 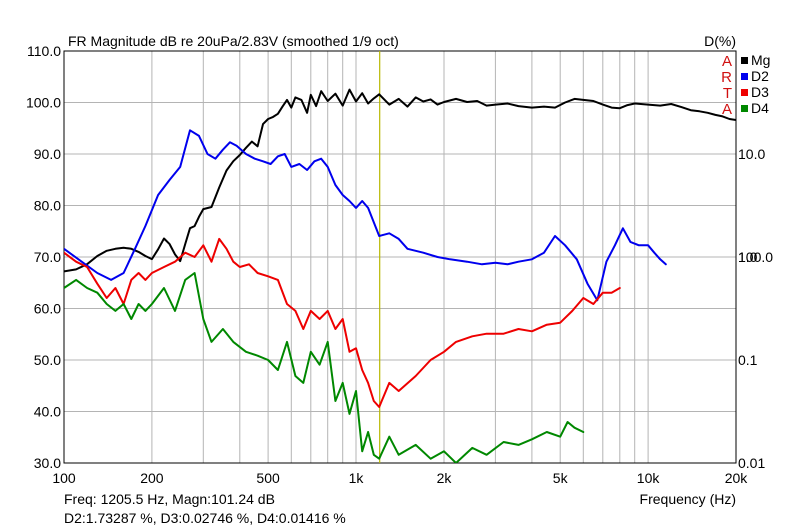 I want to click on y-tick-label: 60.0, so click(x=47, y=309).